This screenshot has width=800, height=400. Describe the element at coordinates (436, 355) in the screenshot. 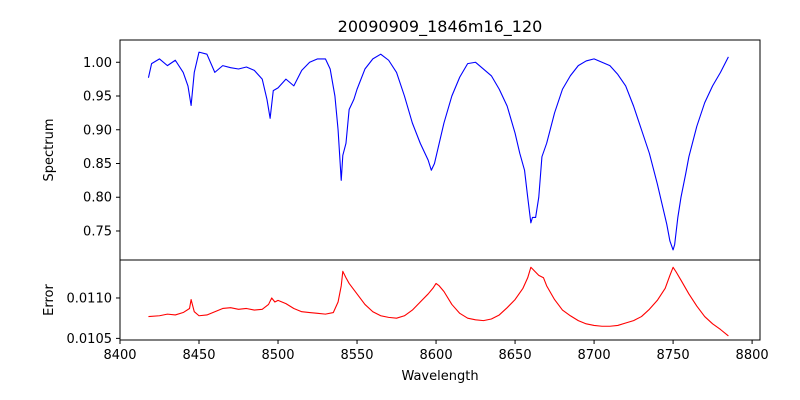

I see `x-tick-label: 8600` at that location.